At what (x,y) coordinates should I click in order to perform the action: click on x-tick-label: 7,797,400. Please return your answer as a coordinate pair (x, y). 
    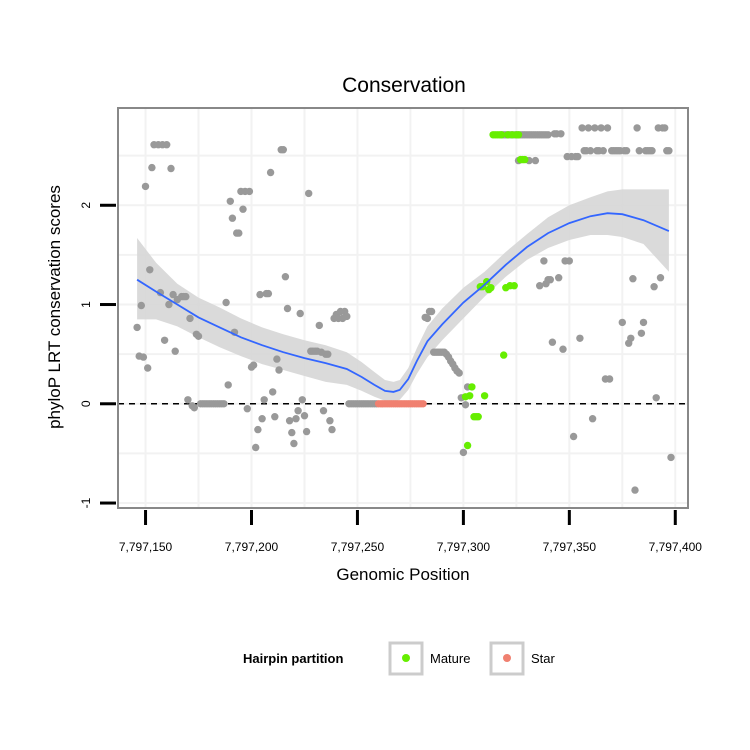
    Looking at the image, I should click on (676, 547).